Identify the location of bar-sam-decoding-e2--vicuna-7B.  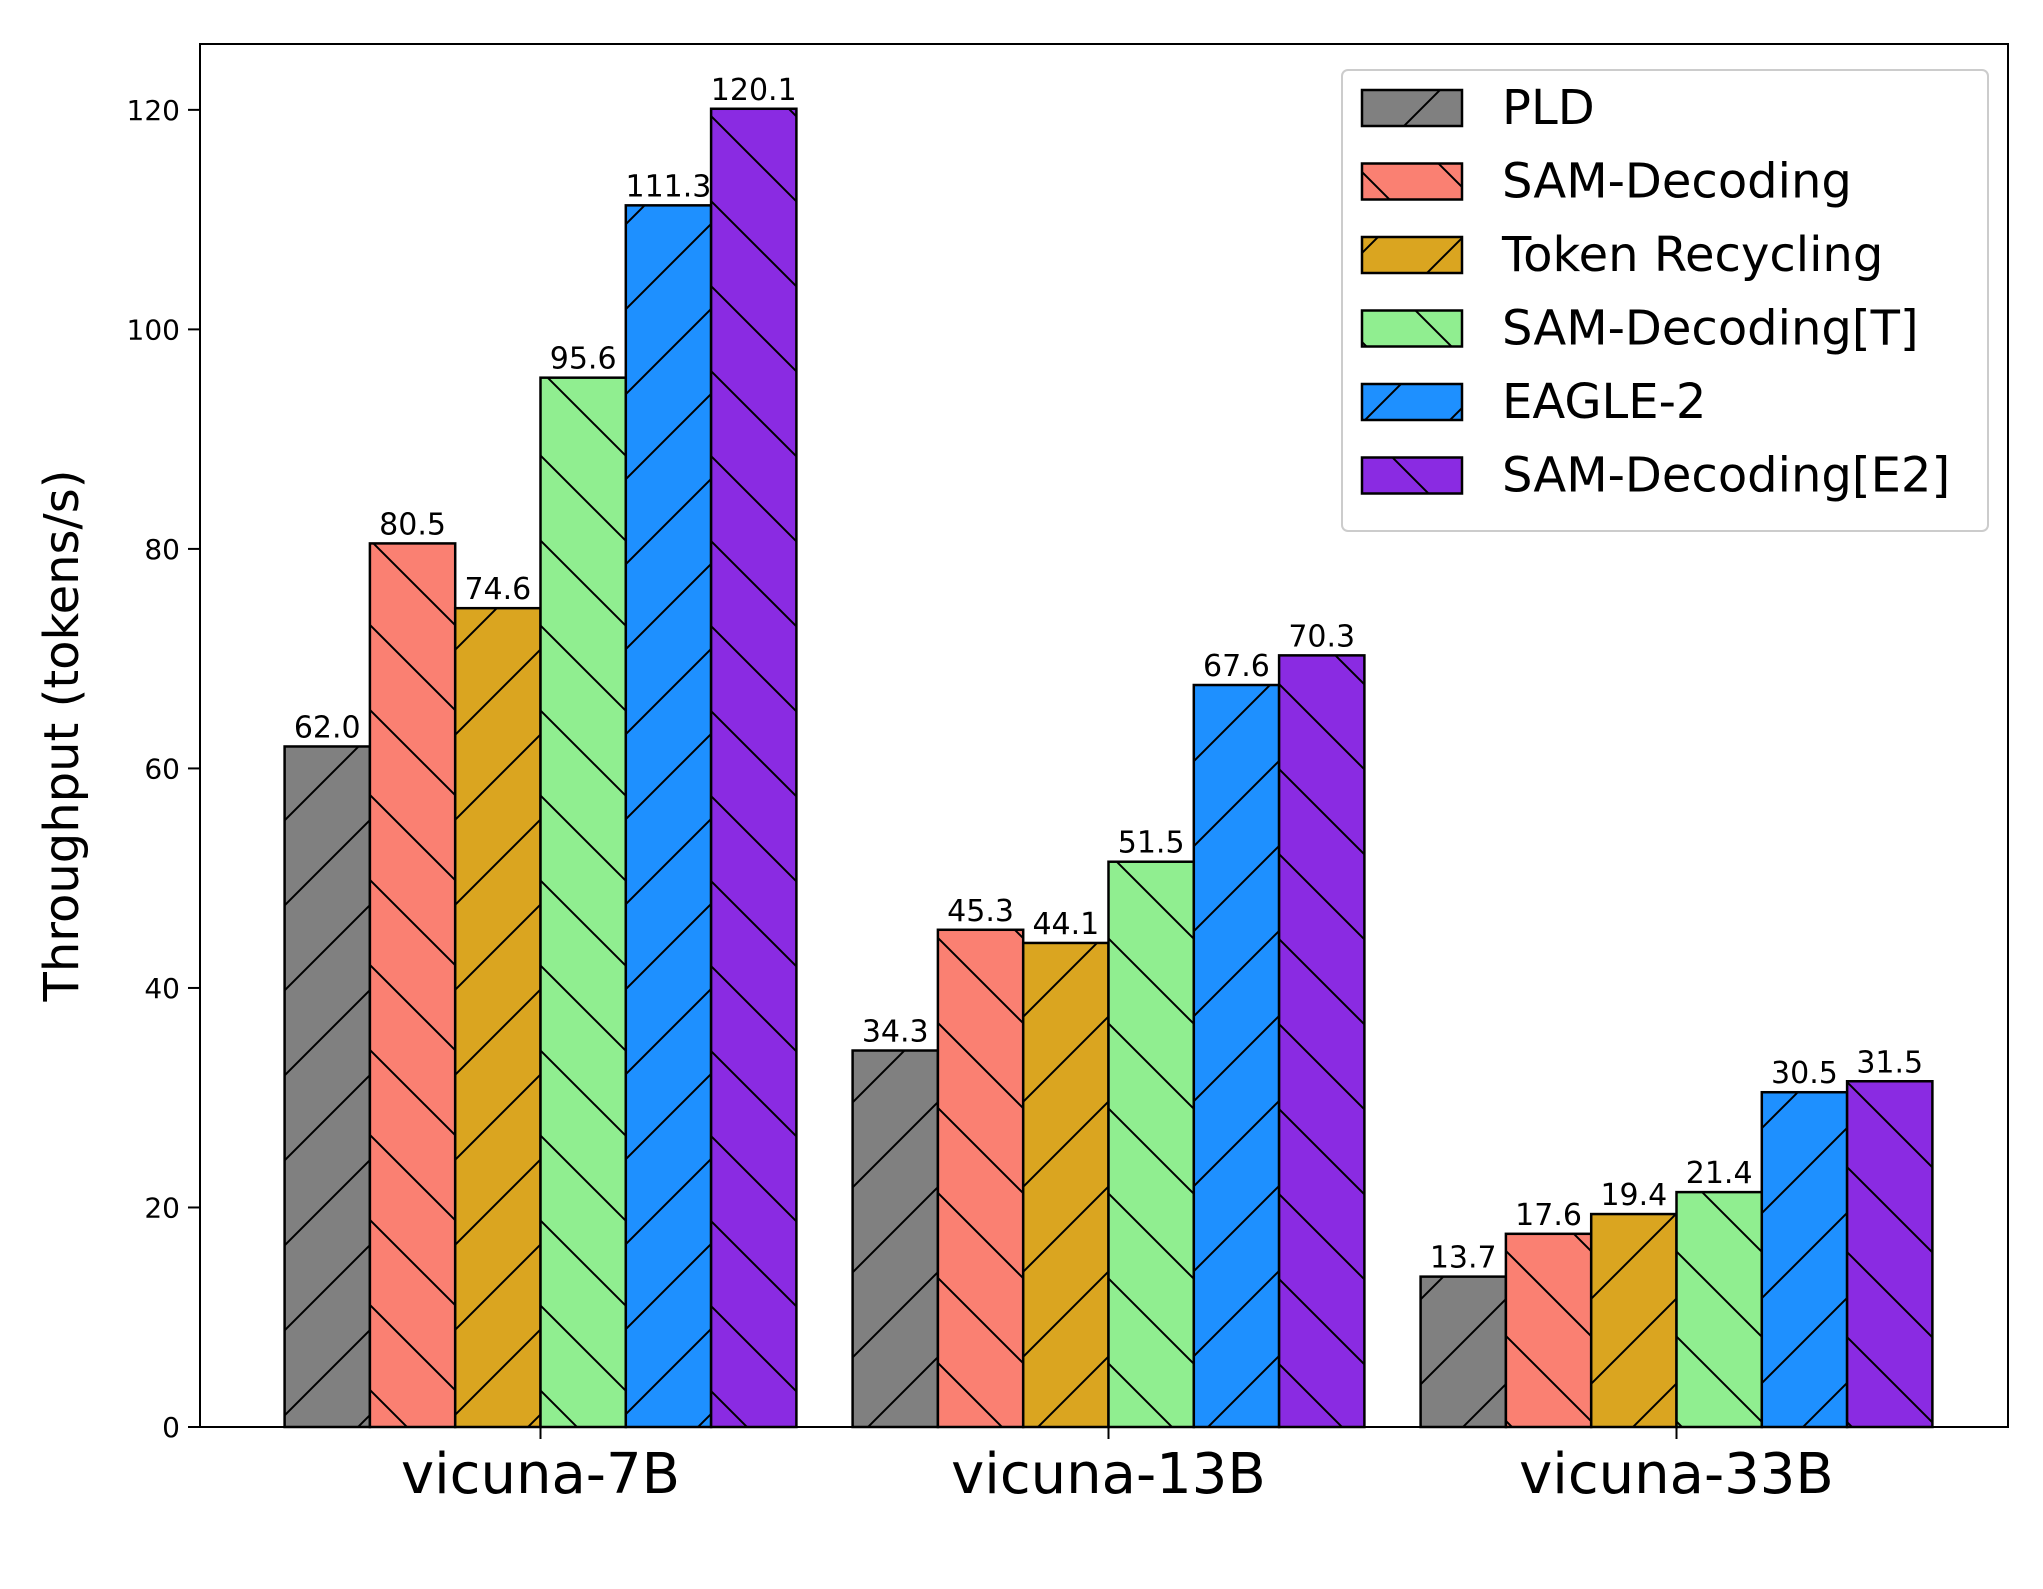
(753, 768).